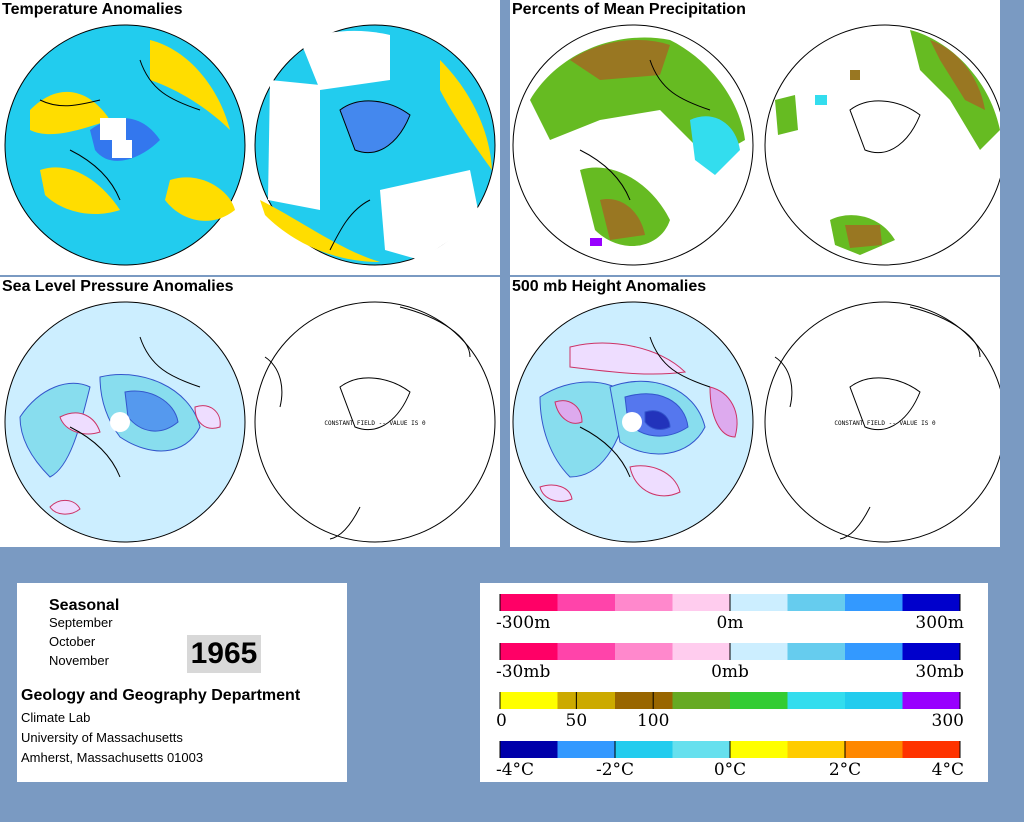 Image resolution: width=1024 pixels, height=822 pixels. I want to click on legend-precip-tick-label: 300, so click(948, 721).